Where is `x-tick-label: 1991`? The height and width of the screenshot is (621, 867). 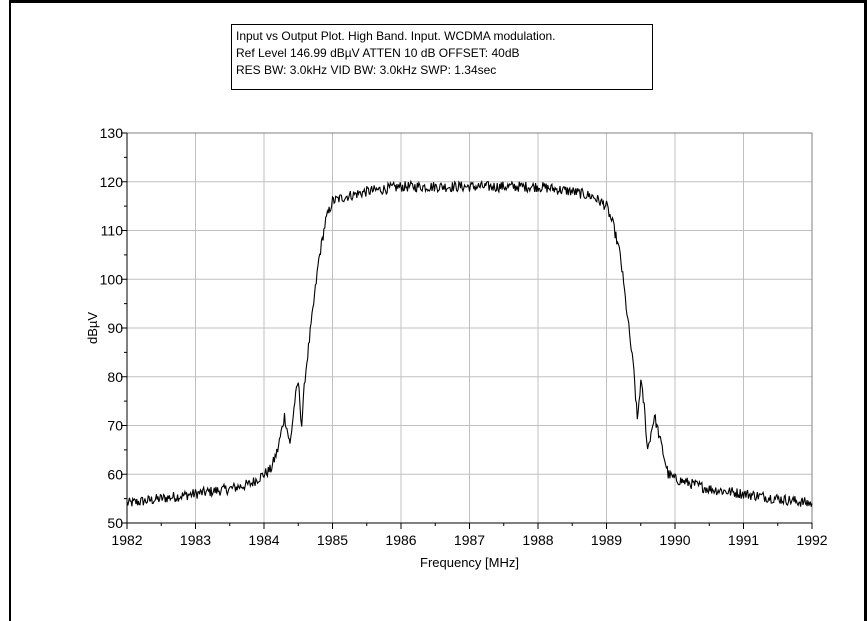
x-tick-label: 1991 is located at coordinates (743, 540).